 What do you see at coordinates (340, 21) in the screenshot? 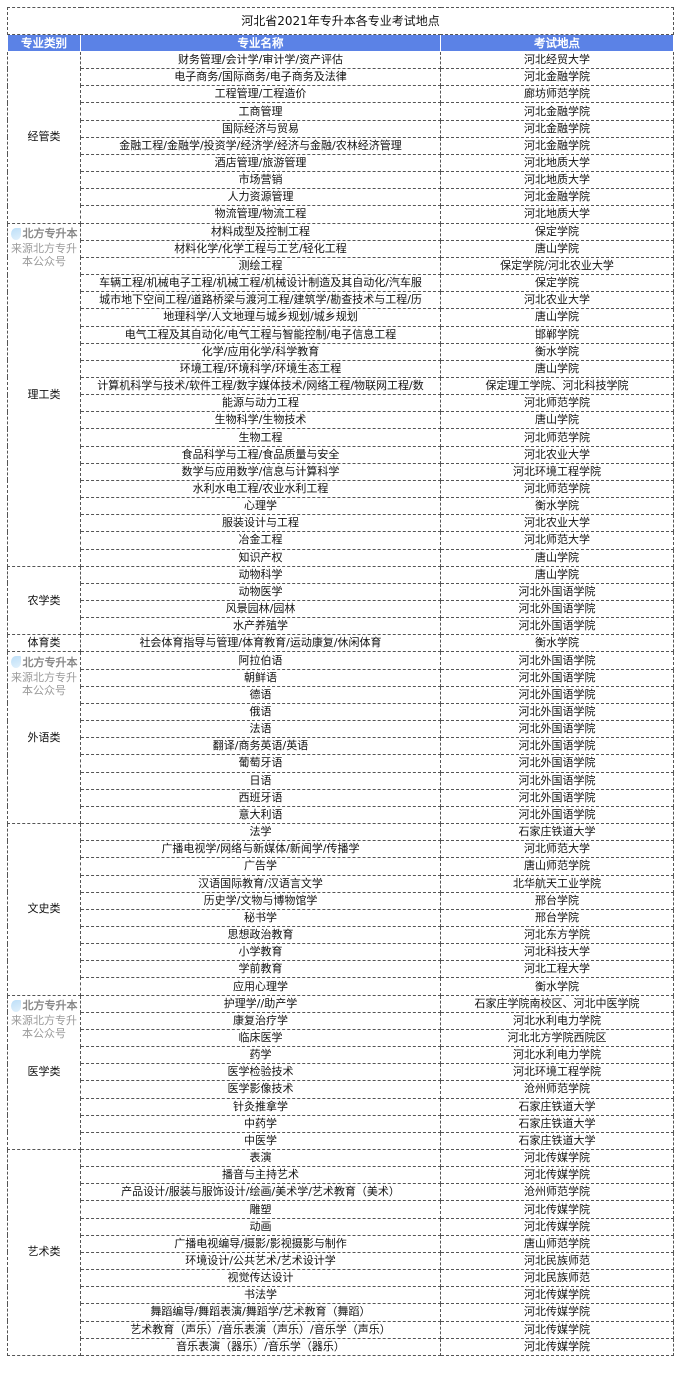
I see `title-row: 河北省2021年专升本各专业考试地点` at bounding box center [340, 21].